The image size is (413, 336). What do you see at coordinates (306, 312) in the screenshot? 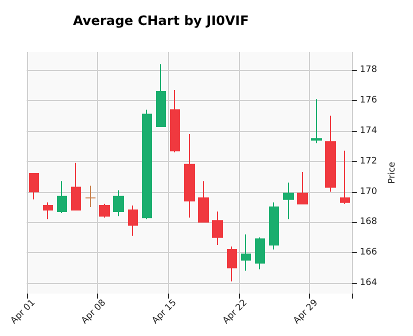
I see `x-tick-label: Apr 29` at bounding box center [306, 312].